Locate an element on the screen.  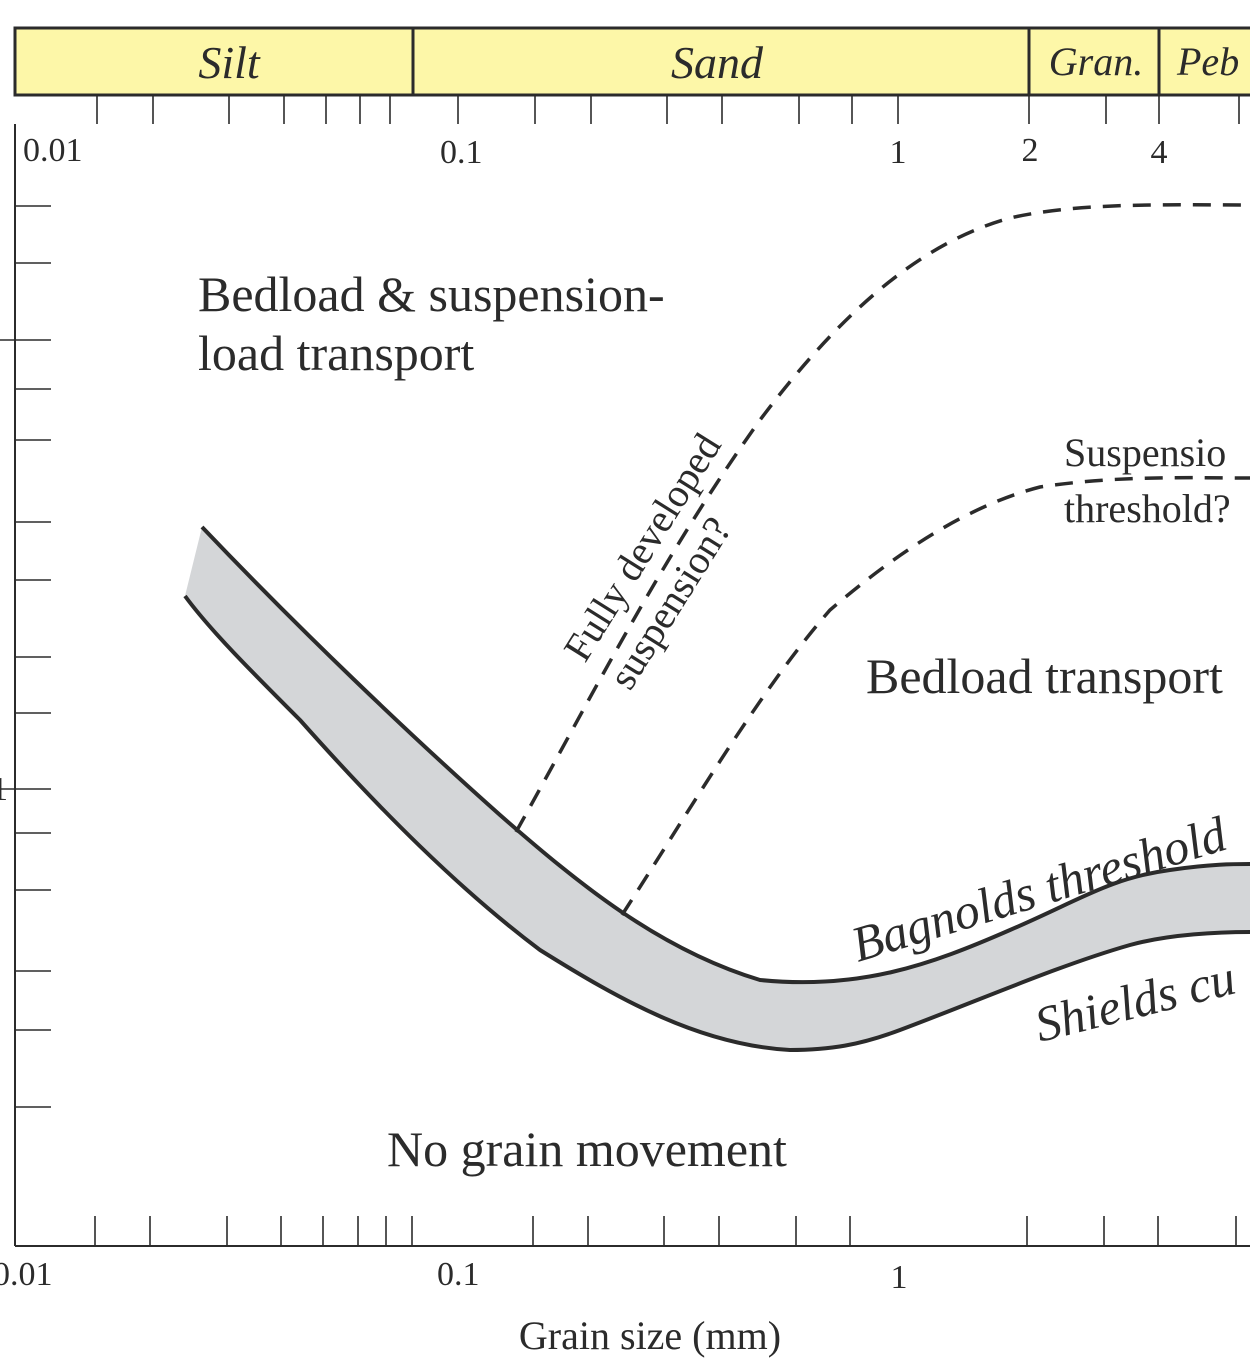
left-axis-ticks is located at coordinates (25, 656).